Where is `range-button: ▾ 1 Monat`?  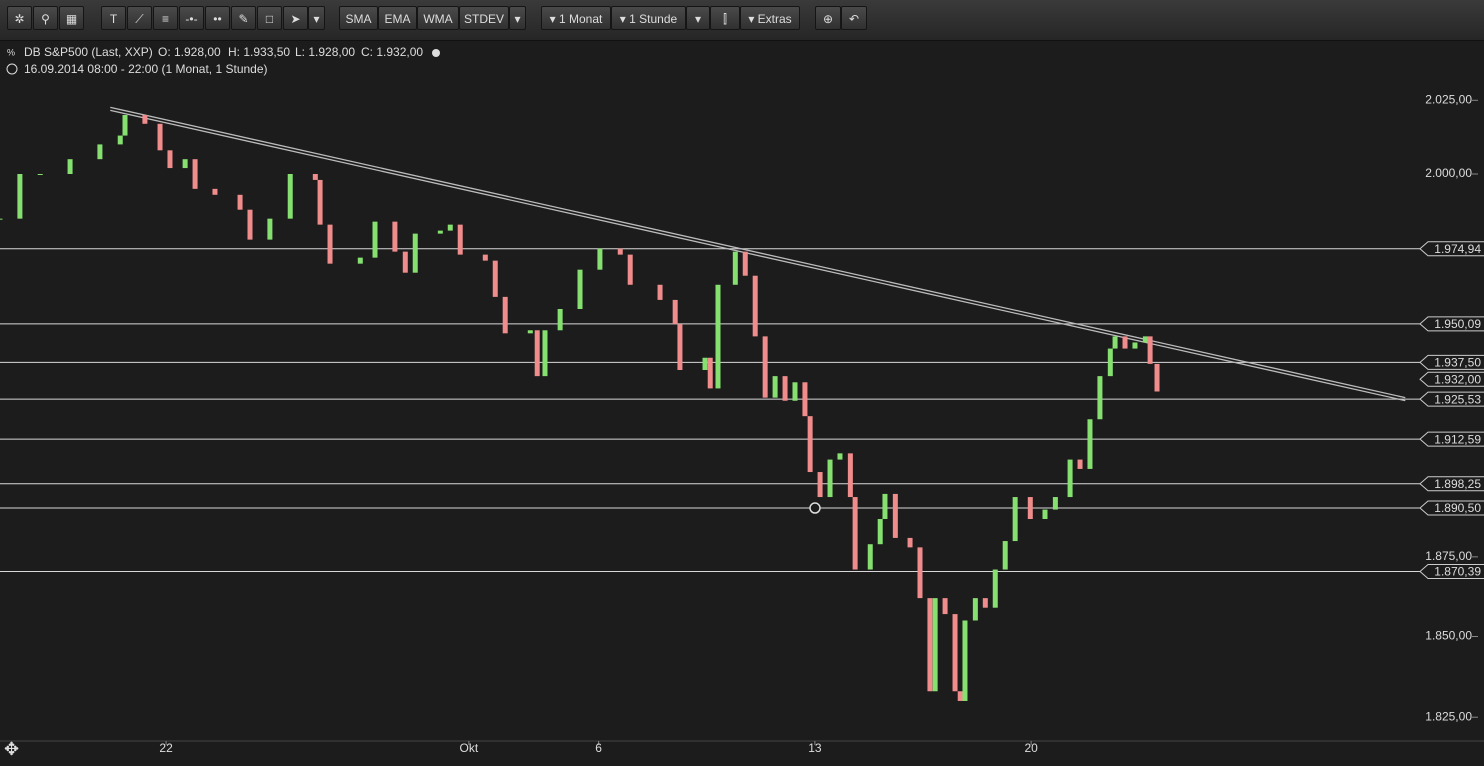 range-button: ▾ 1 Monat is located at coordinates (576, 18).